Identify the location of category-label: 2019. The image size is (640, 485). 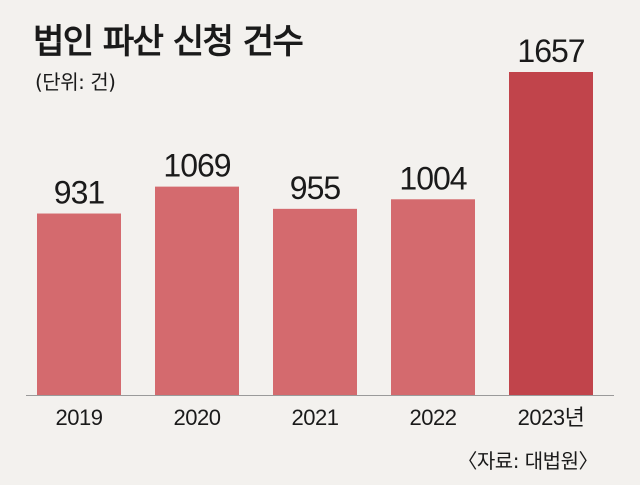
(79, 417).